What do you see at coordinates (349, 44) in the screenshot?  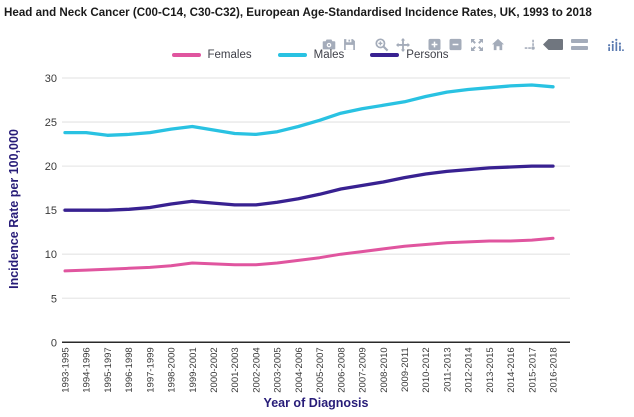 I see `save-icon` at bounding box center [349, 44].